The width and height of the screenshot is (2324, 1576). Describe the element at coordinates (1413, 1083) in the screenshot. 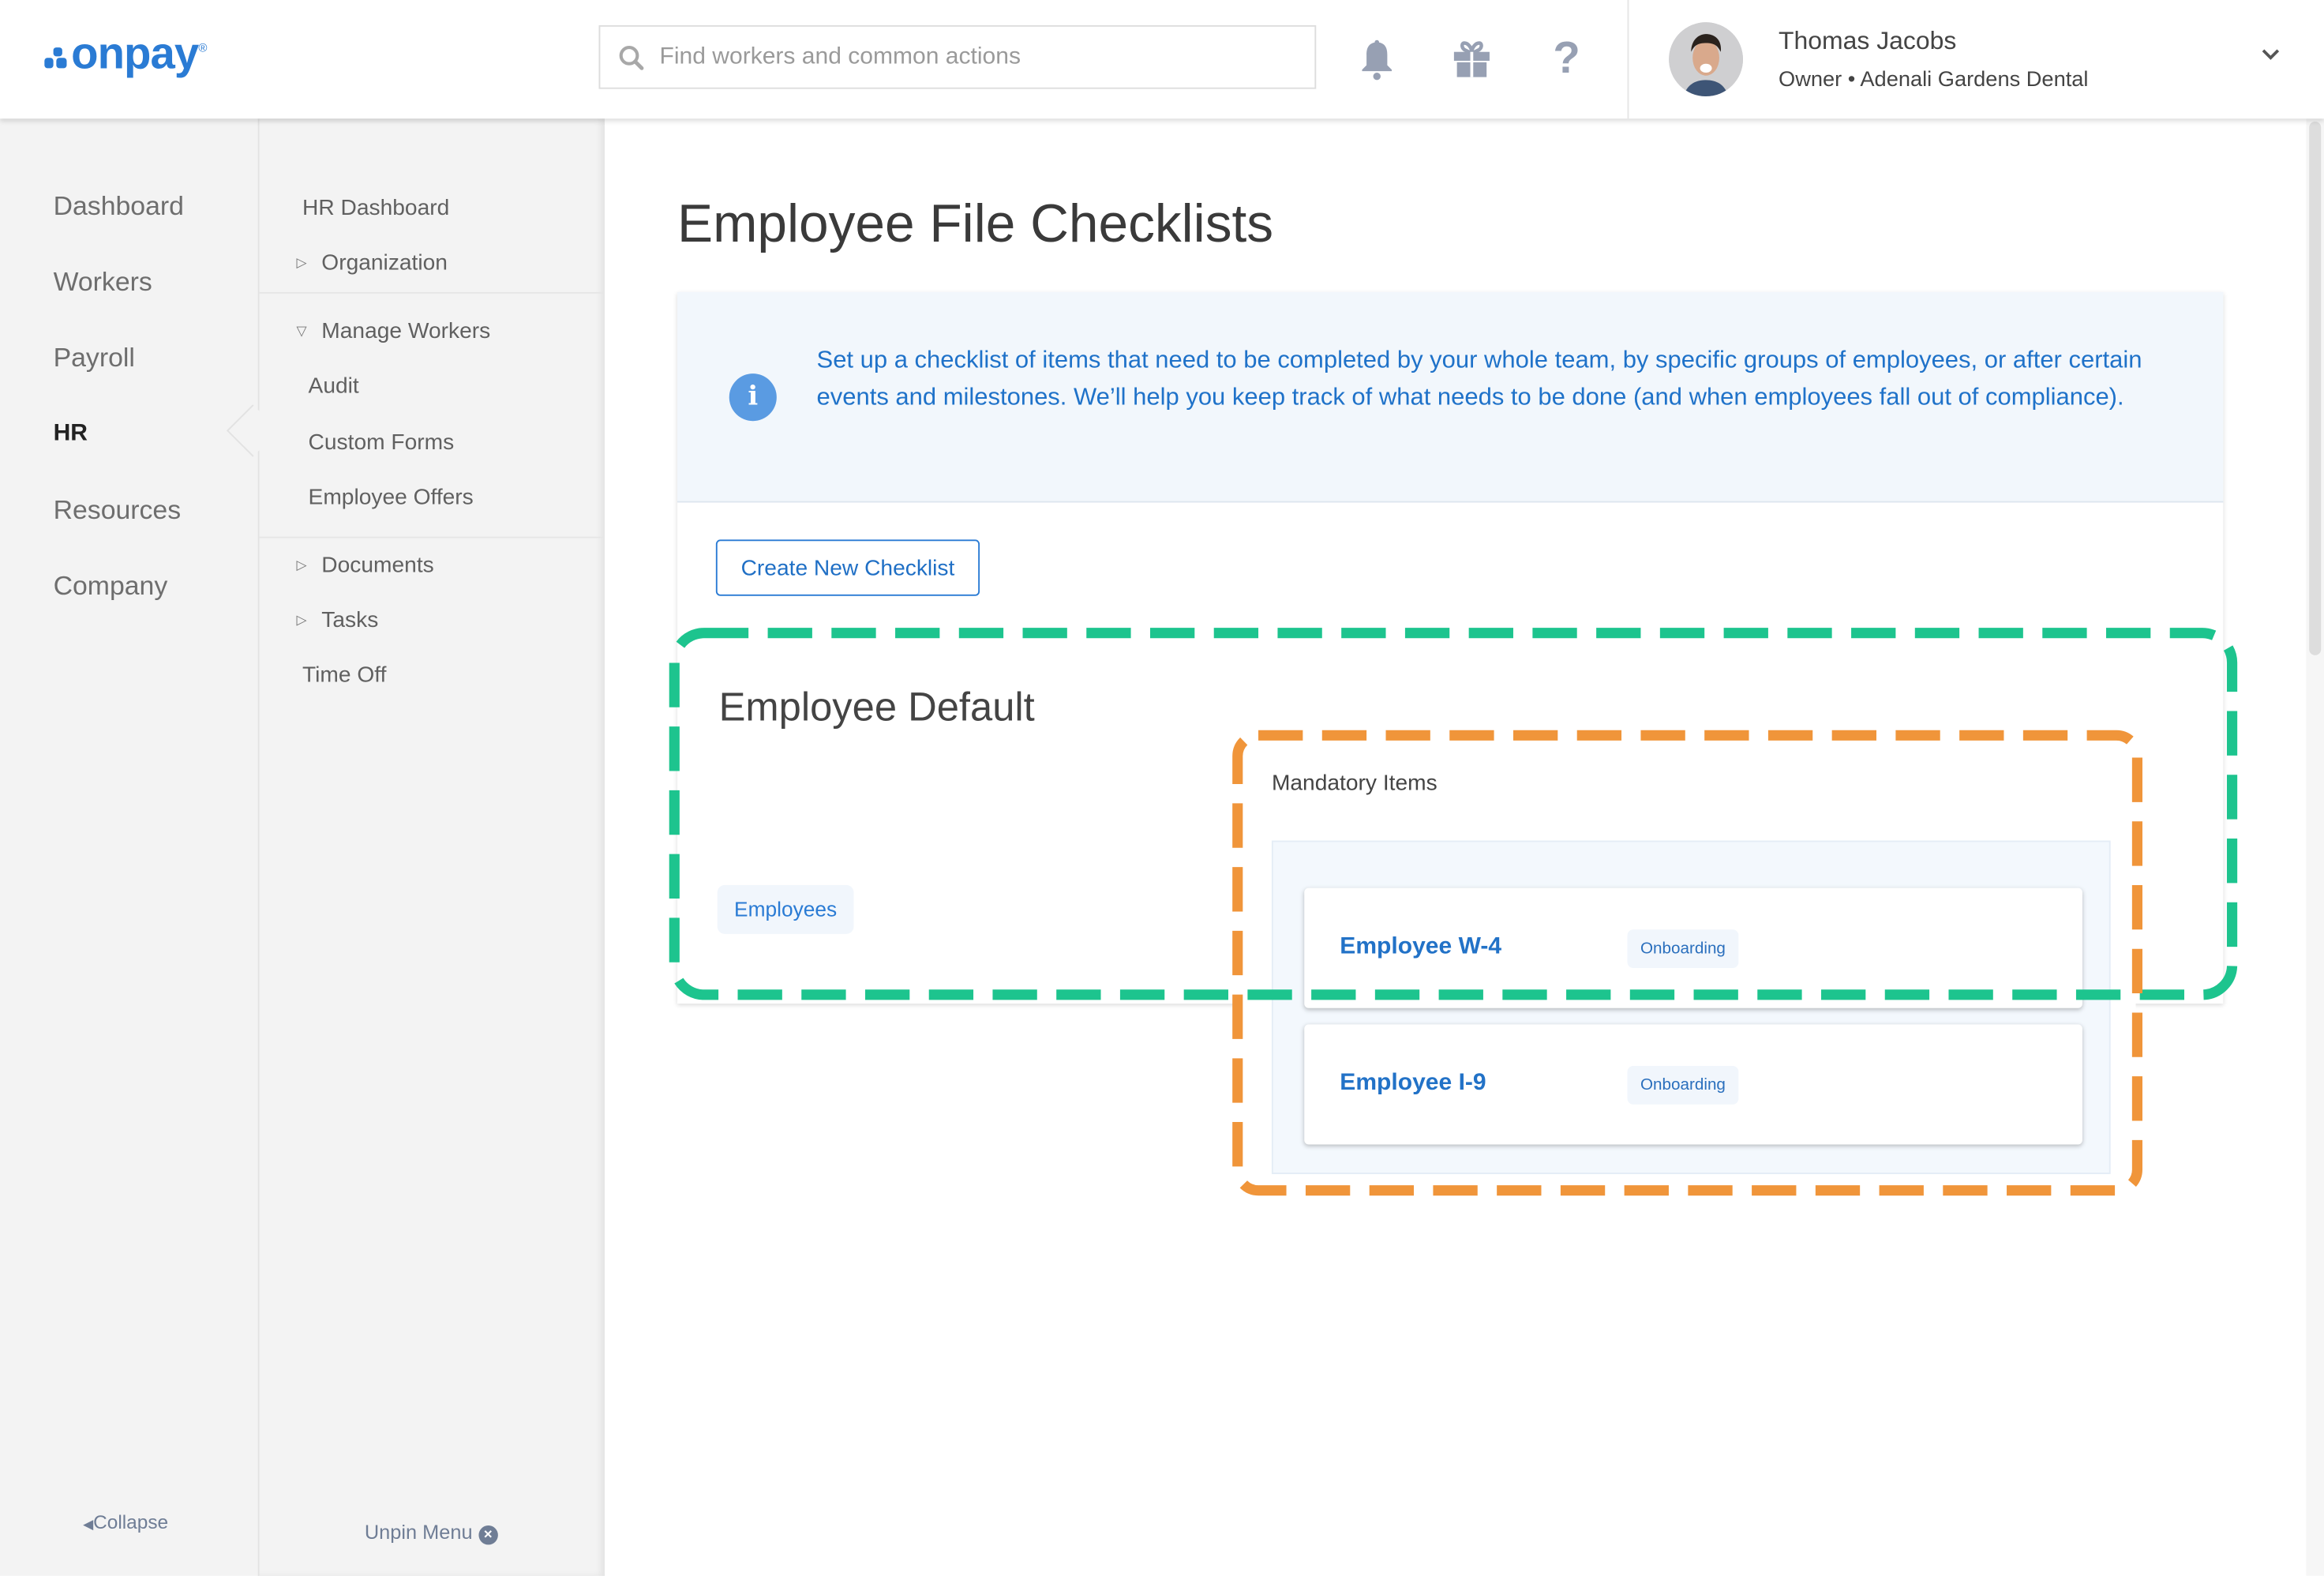

I see `item-name: Employee I-9` at that location.